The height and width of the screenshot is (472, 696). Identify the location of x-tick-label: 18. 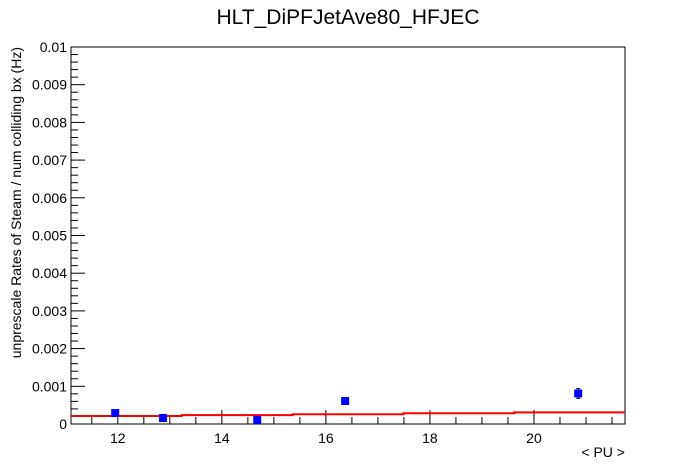
(430, 438).